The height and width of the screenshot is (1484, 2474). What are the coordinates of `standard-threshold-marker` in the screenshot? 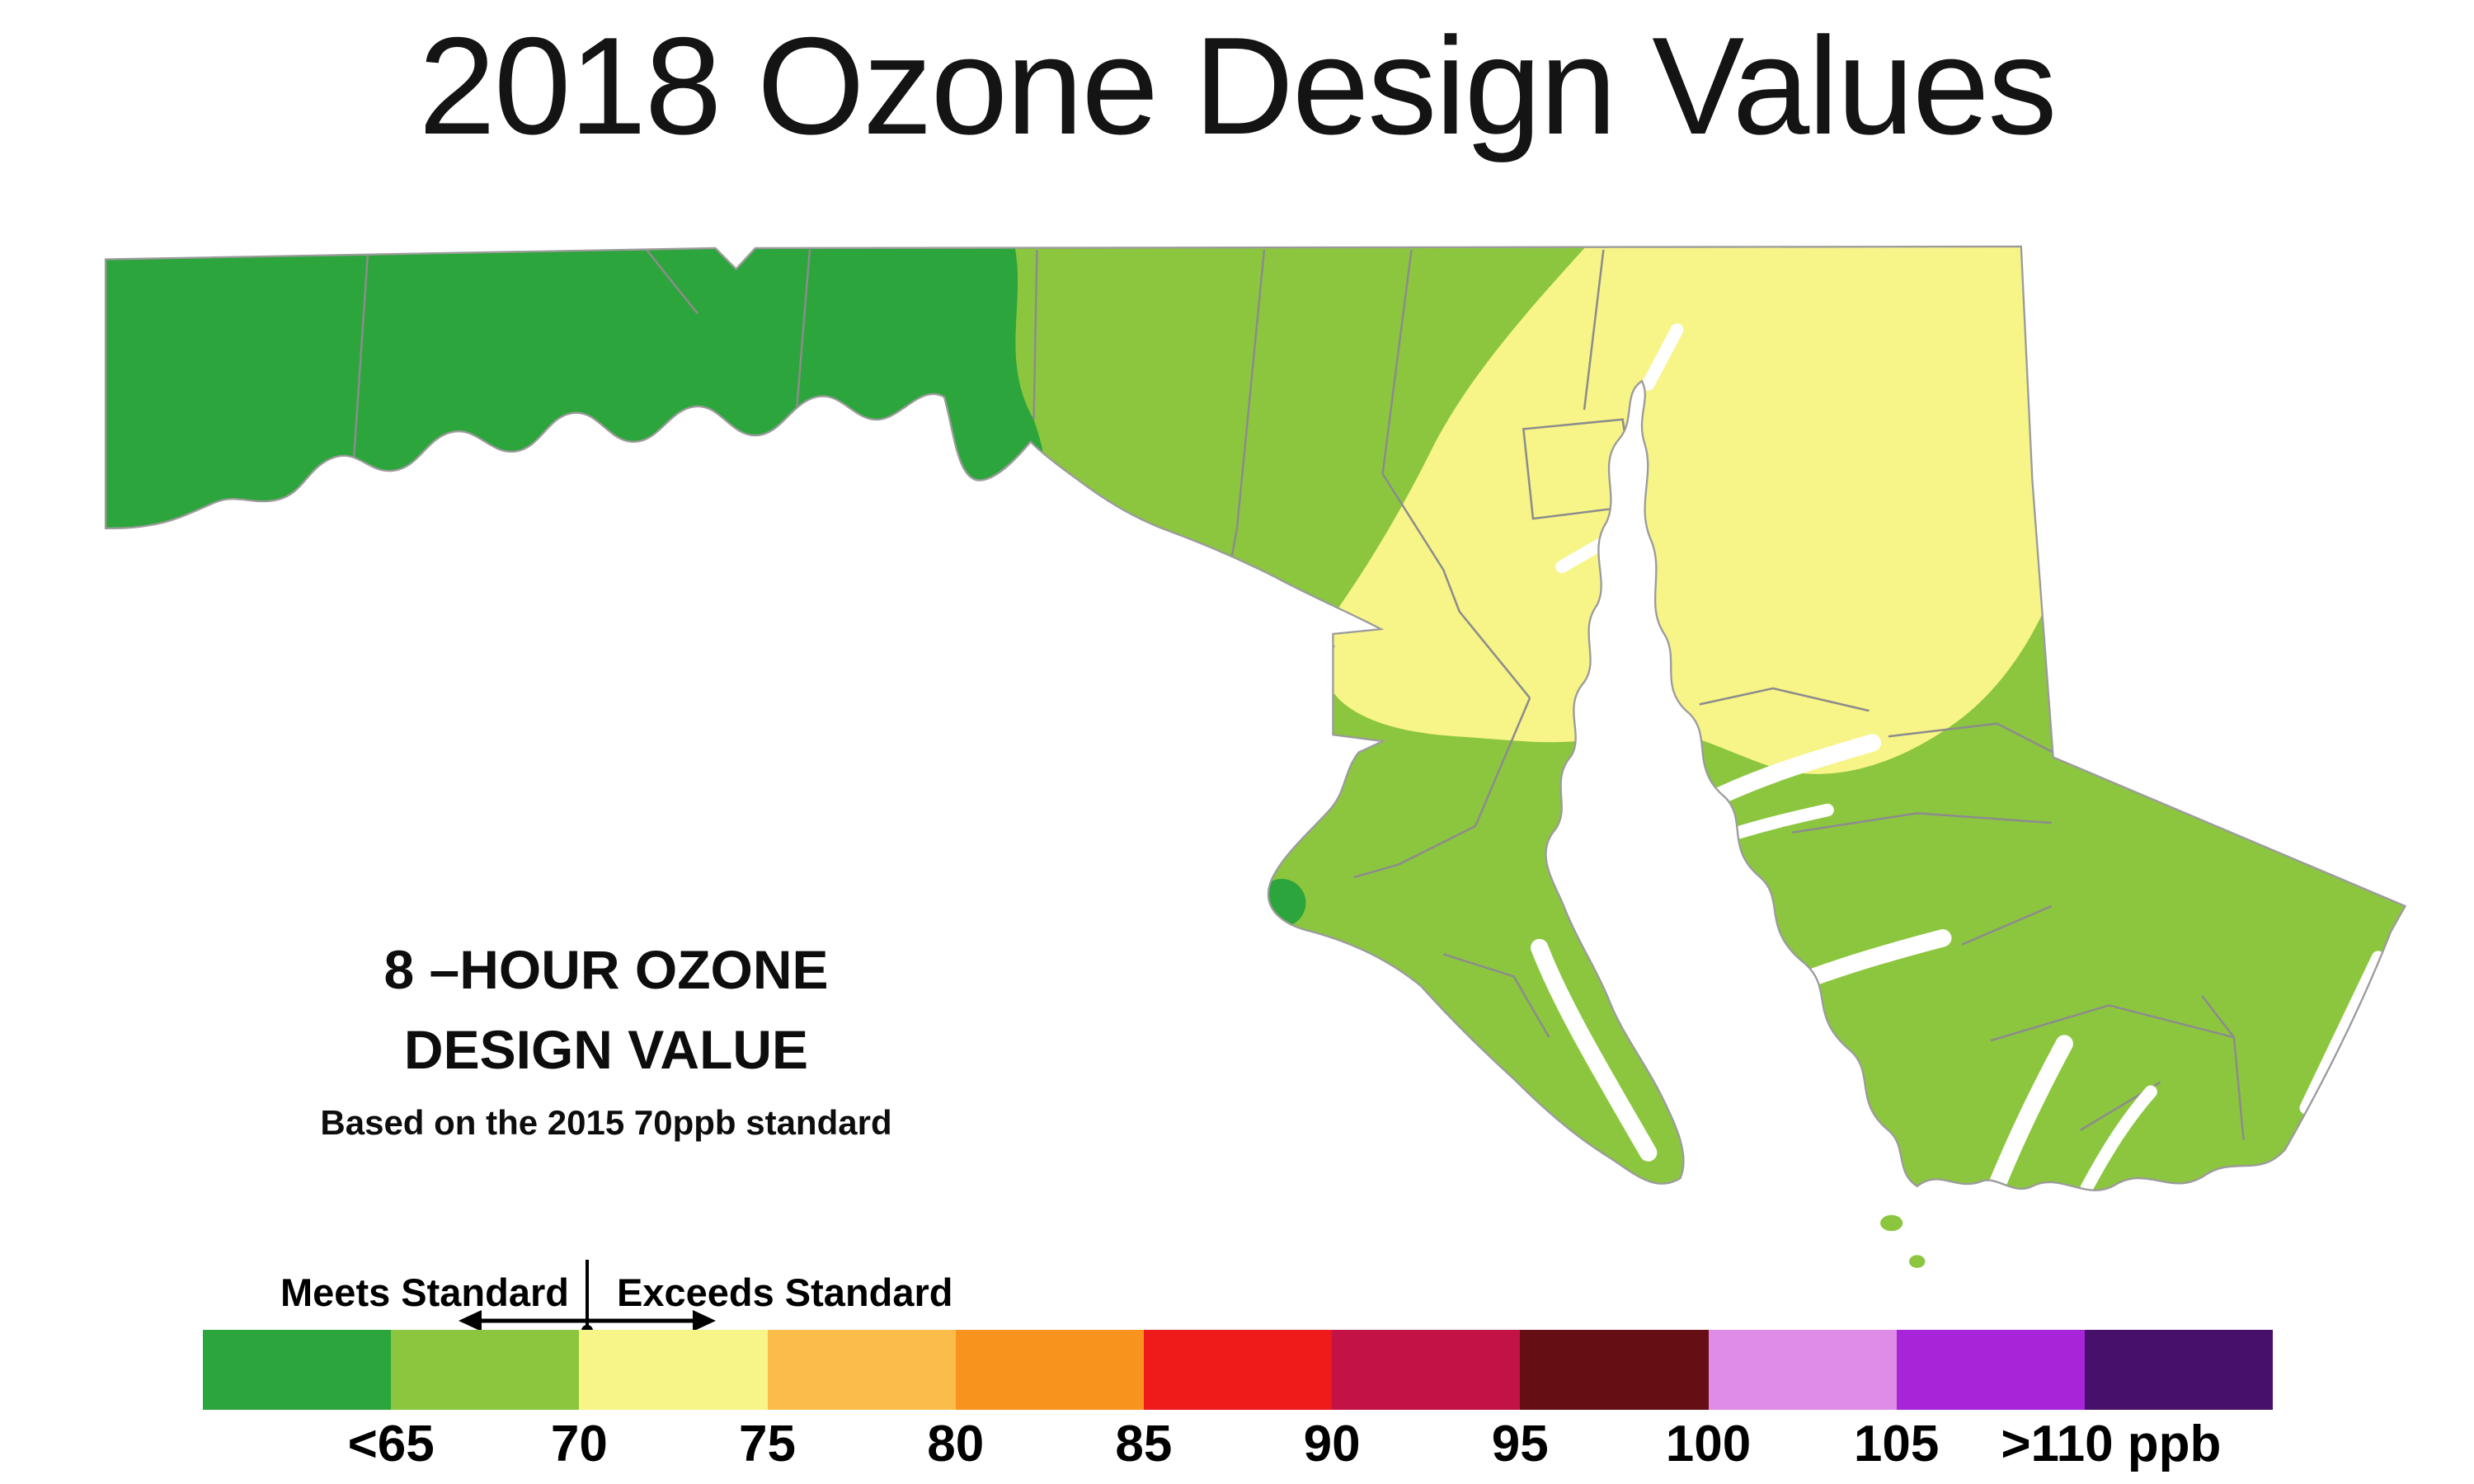 It's located at (587, 1298).